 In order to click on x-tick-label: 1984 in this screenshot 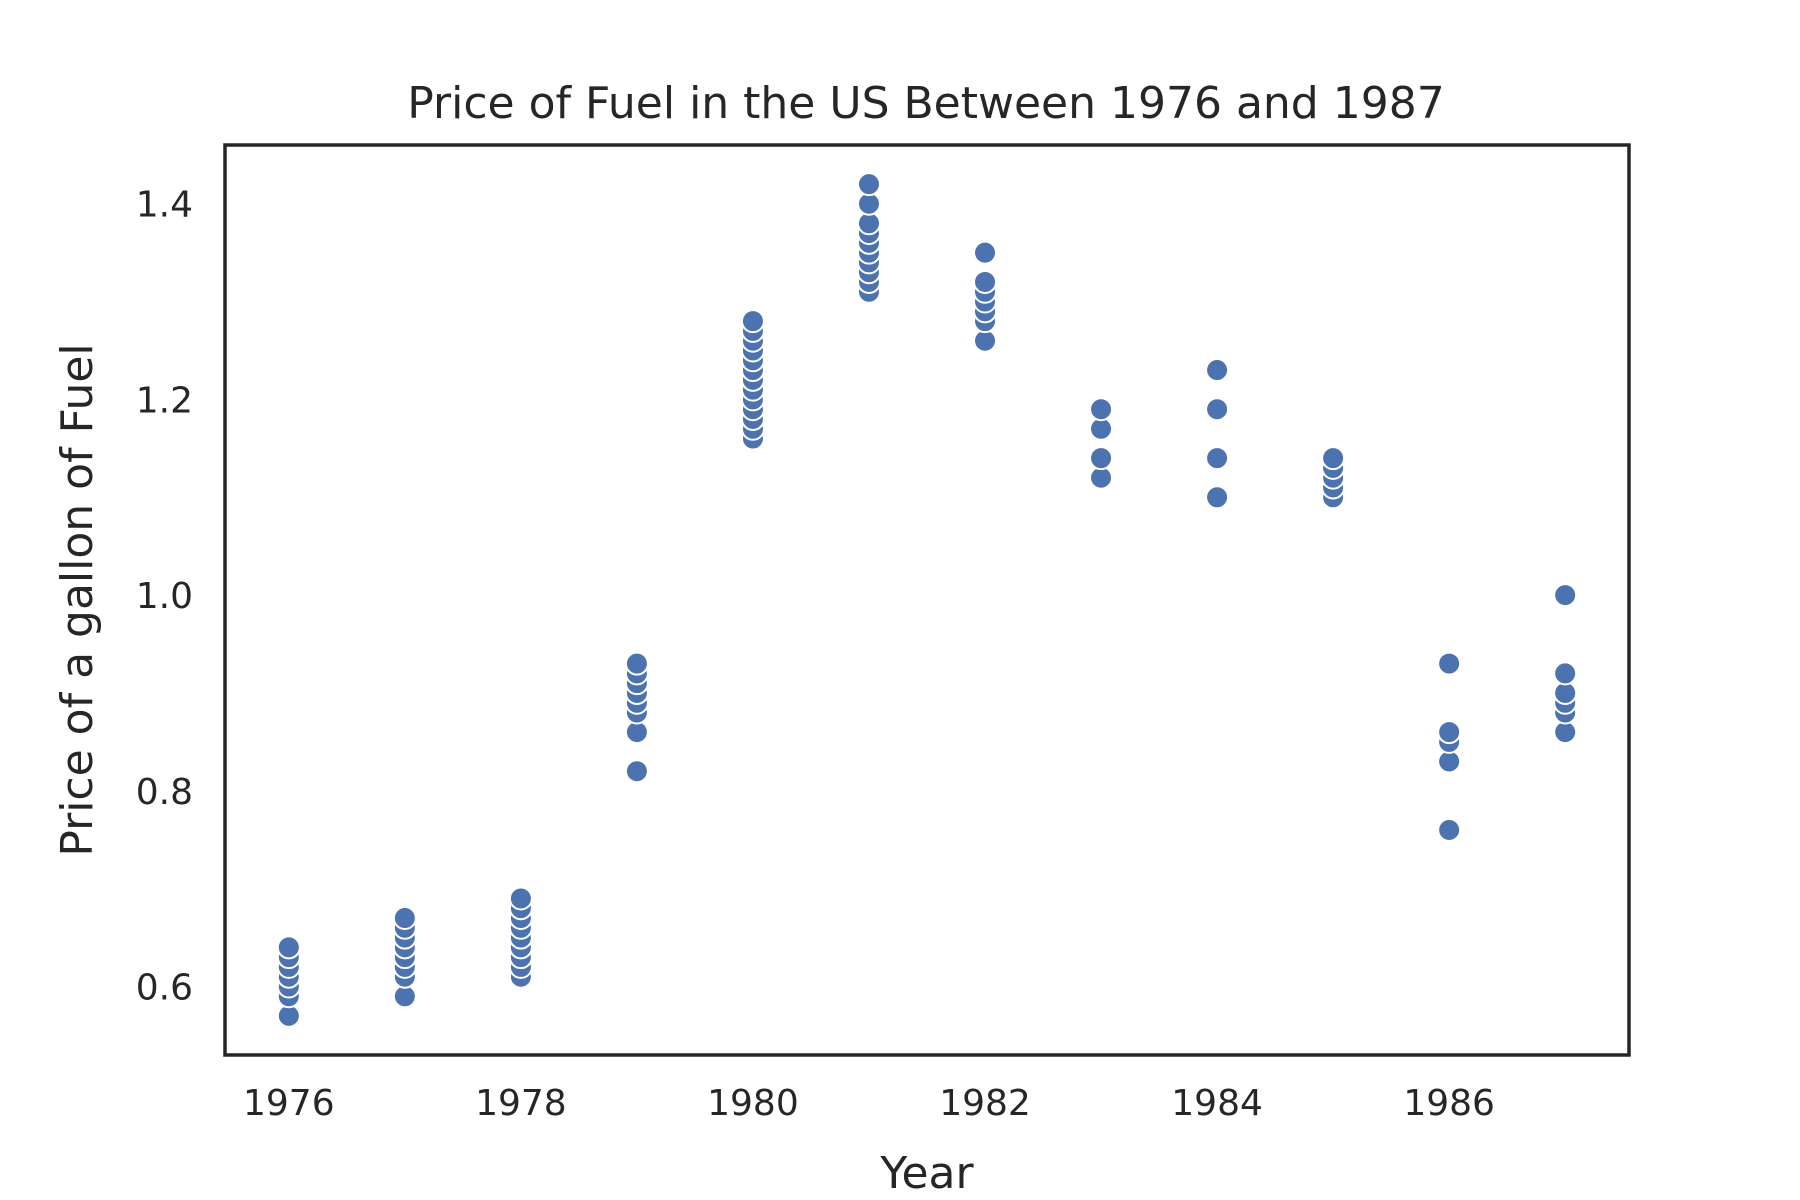, I will do `click(1217, 1103)`.